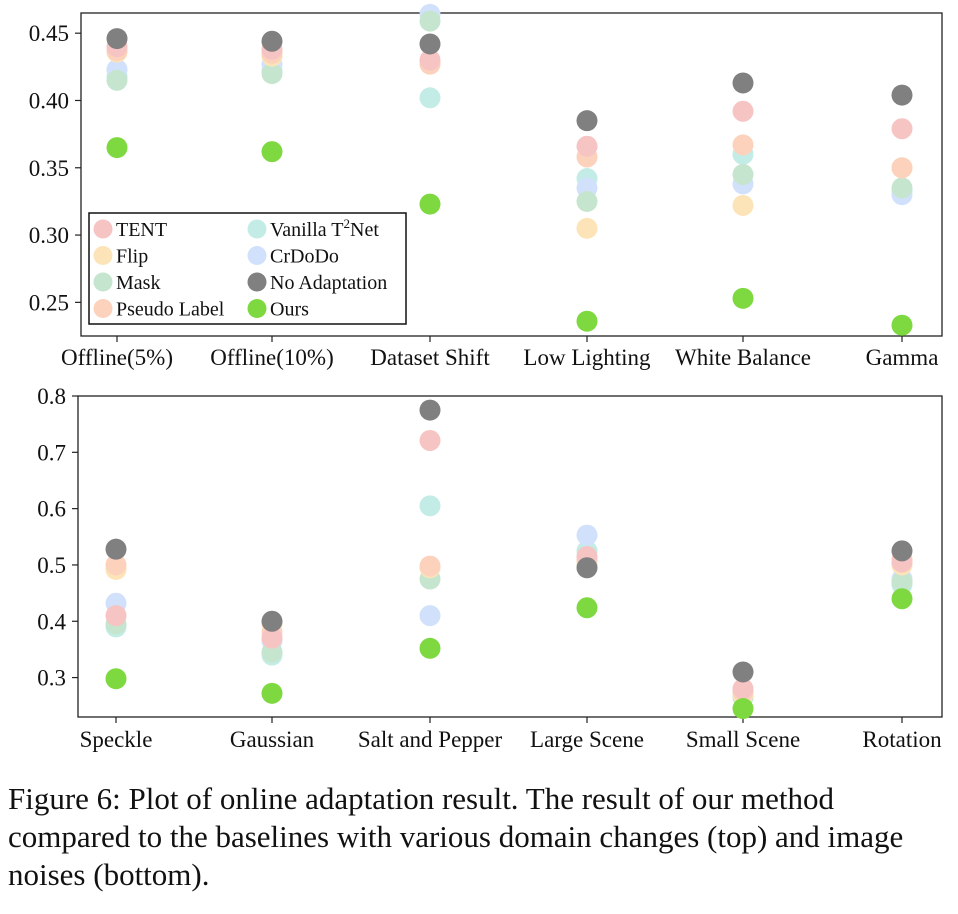 Image resolution: width=958 pixels, height=914 pixels. What do you see at coordinates (51, 565) in the screenshot?
I see `y-tick-label: 0.5` at bounding box center [51, 565].